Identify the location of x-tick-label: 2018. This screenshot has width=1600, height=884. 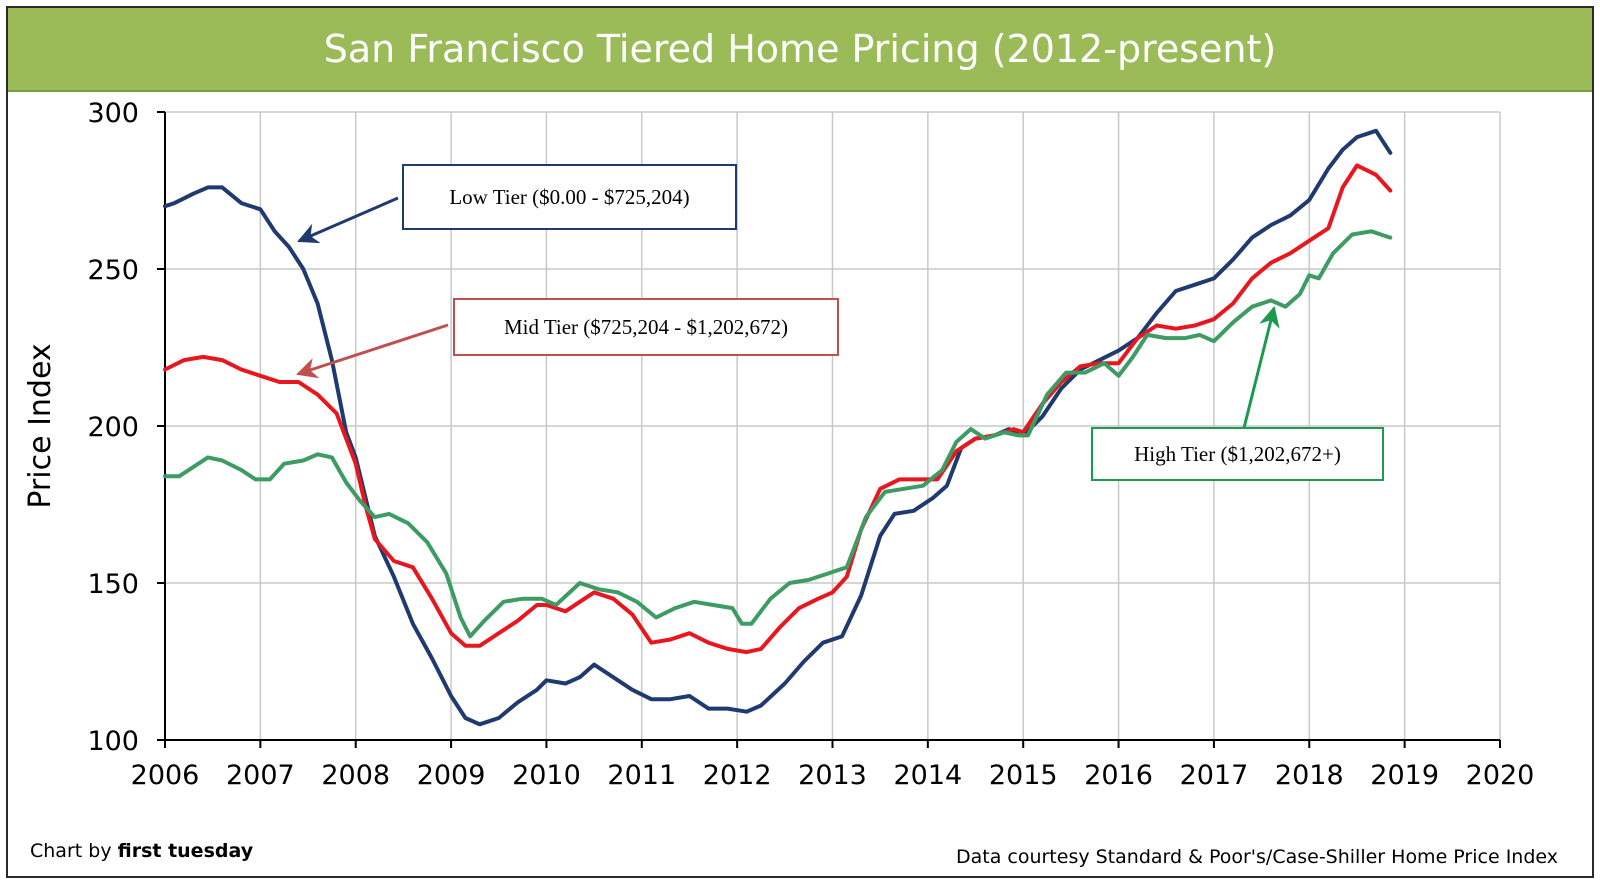
(1309, 775).